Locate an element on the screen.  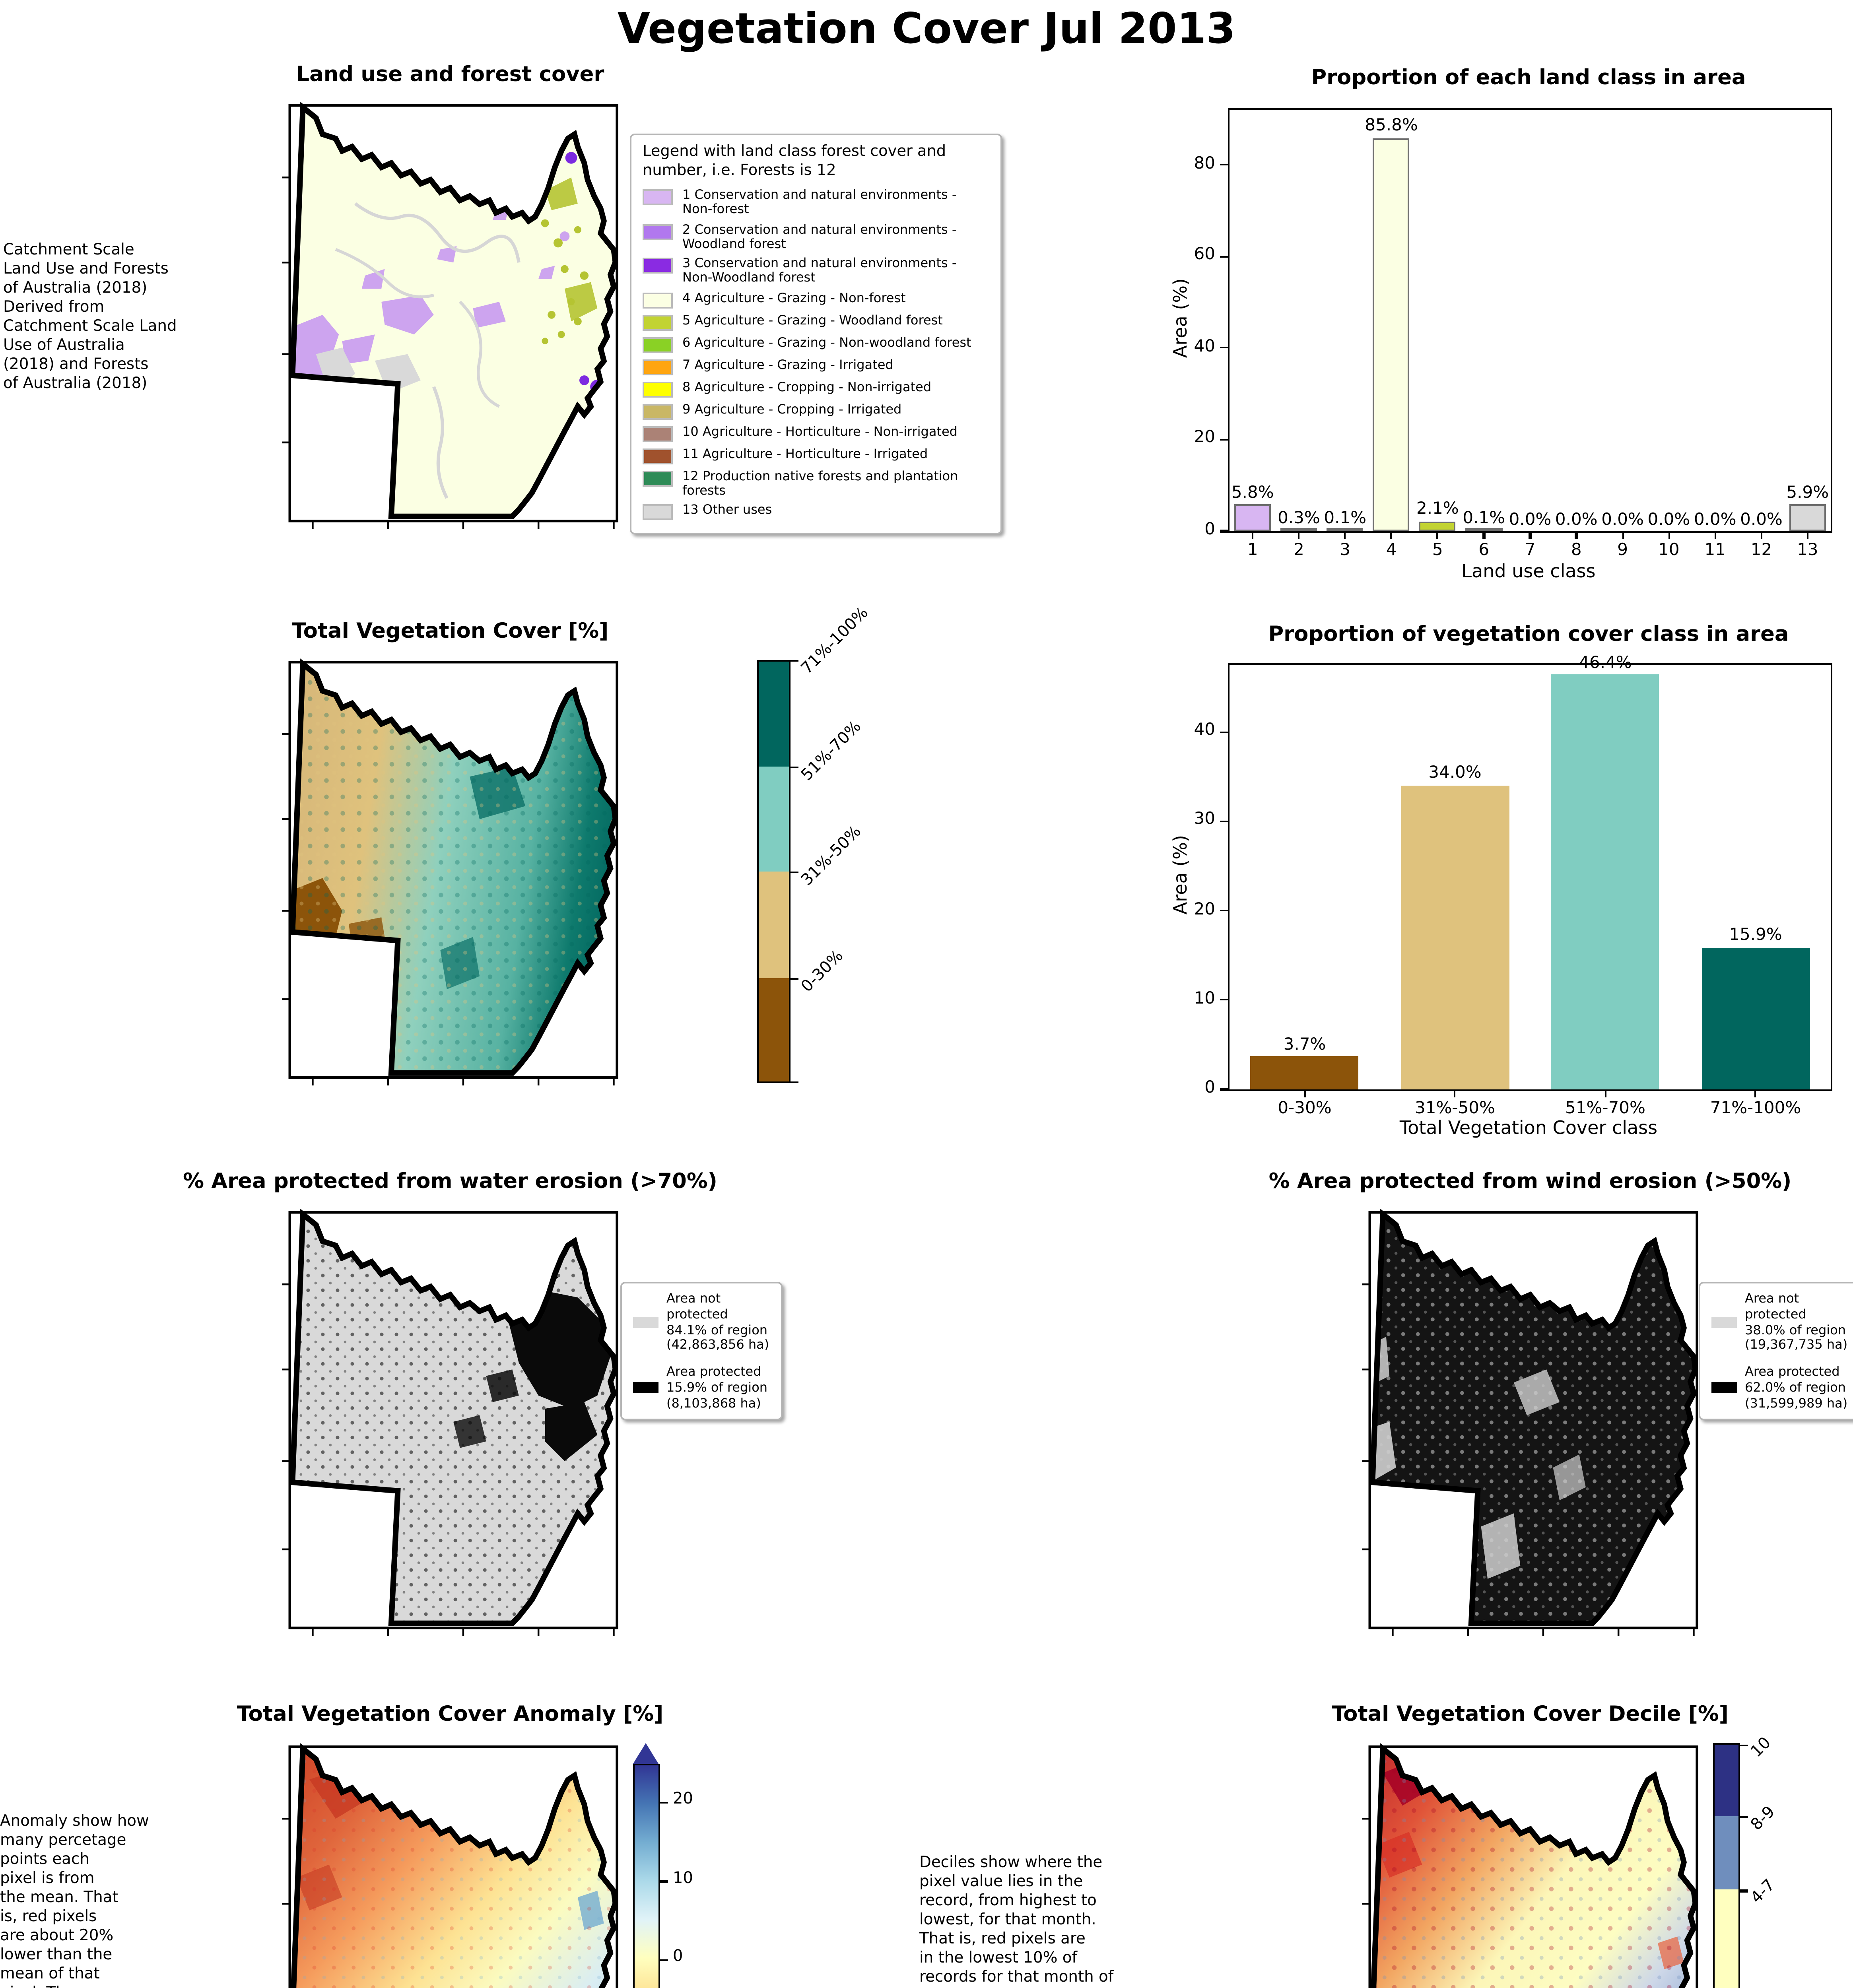
x-tick-label: 9 is located at coordinates (1623, 549).